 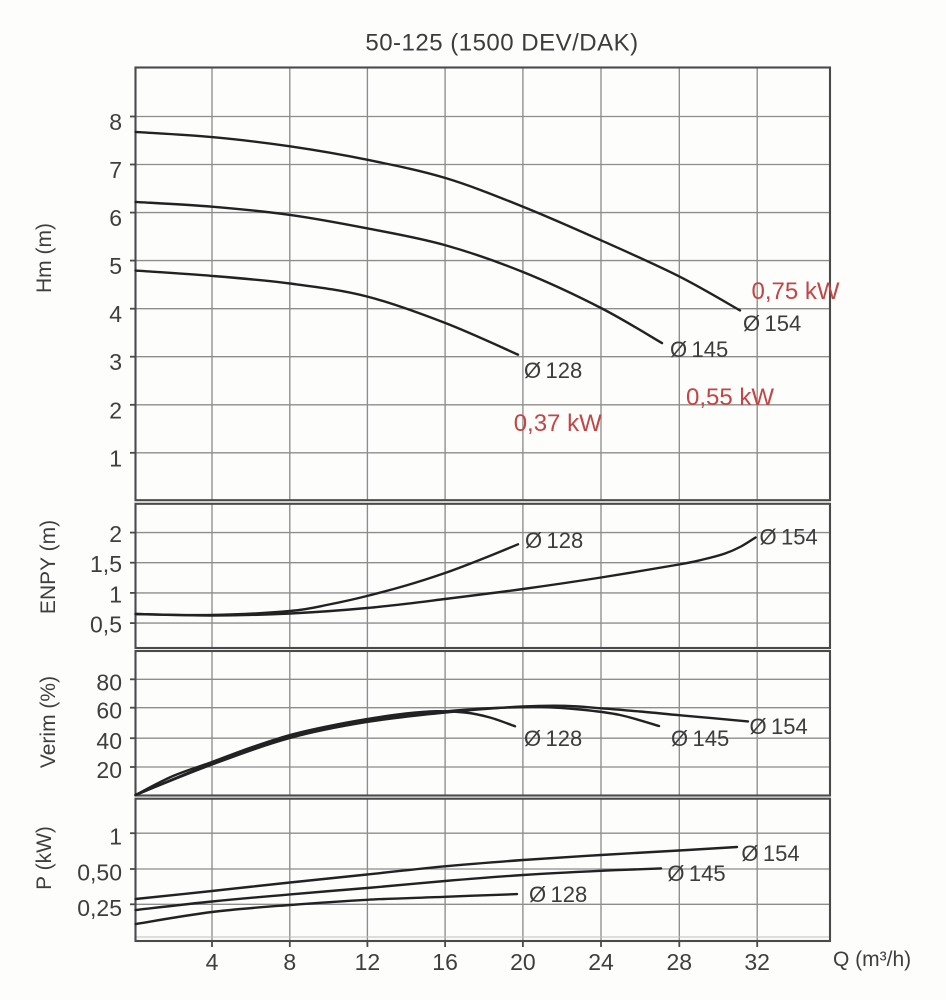 I want to click on svg-text: 6, so click(x=115, y=218).